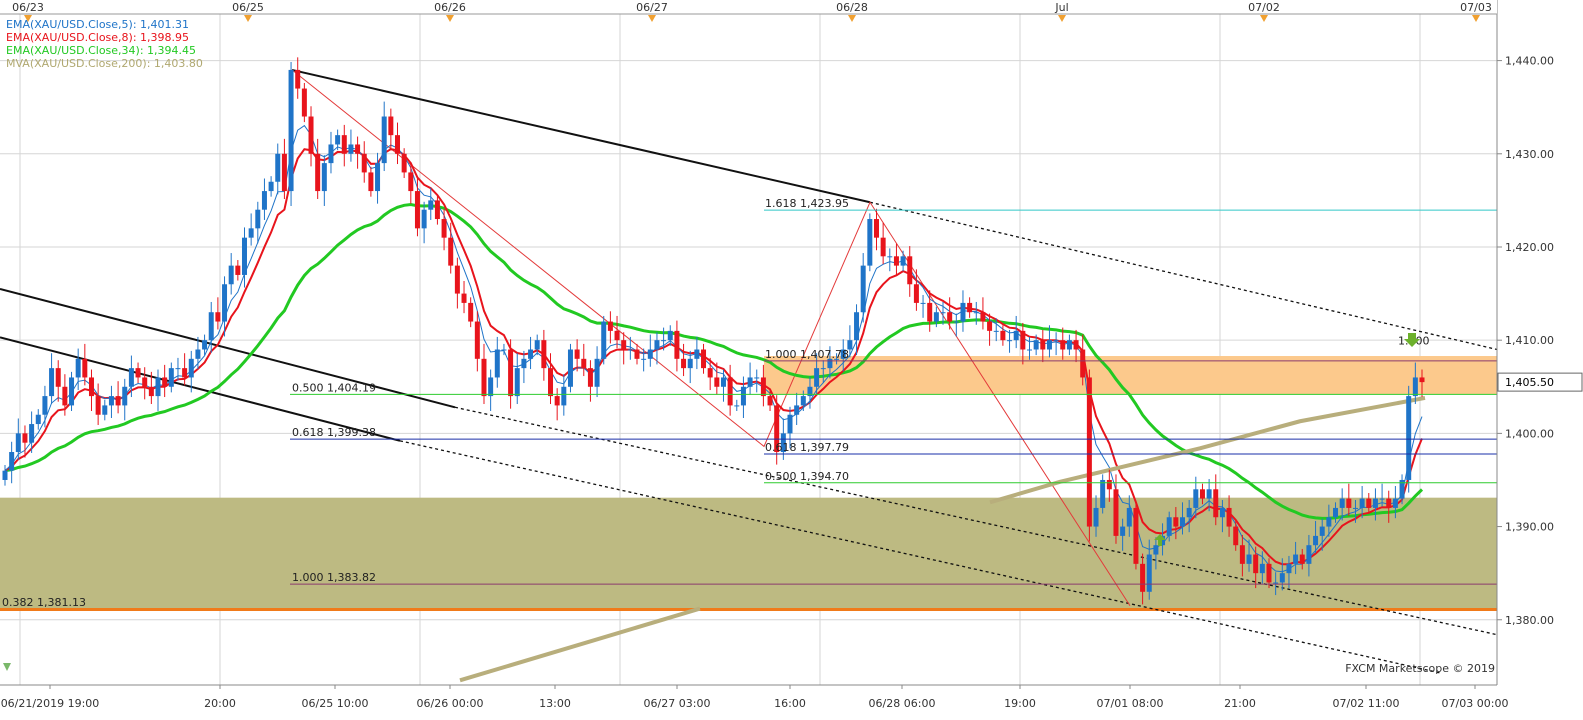 This screenshot has width=1583, height=720. I want to click on y-axis-panel, so click(1540, 360).